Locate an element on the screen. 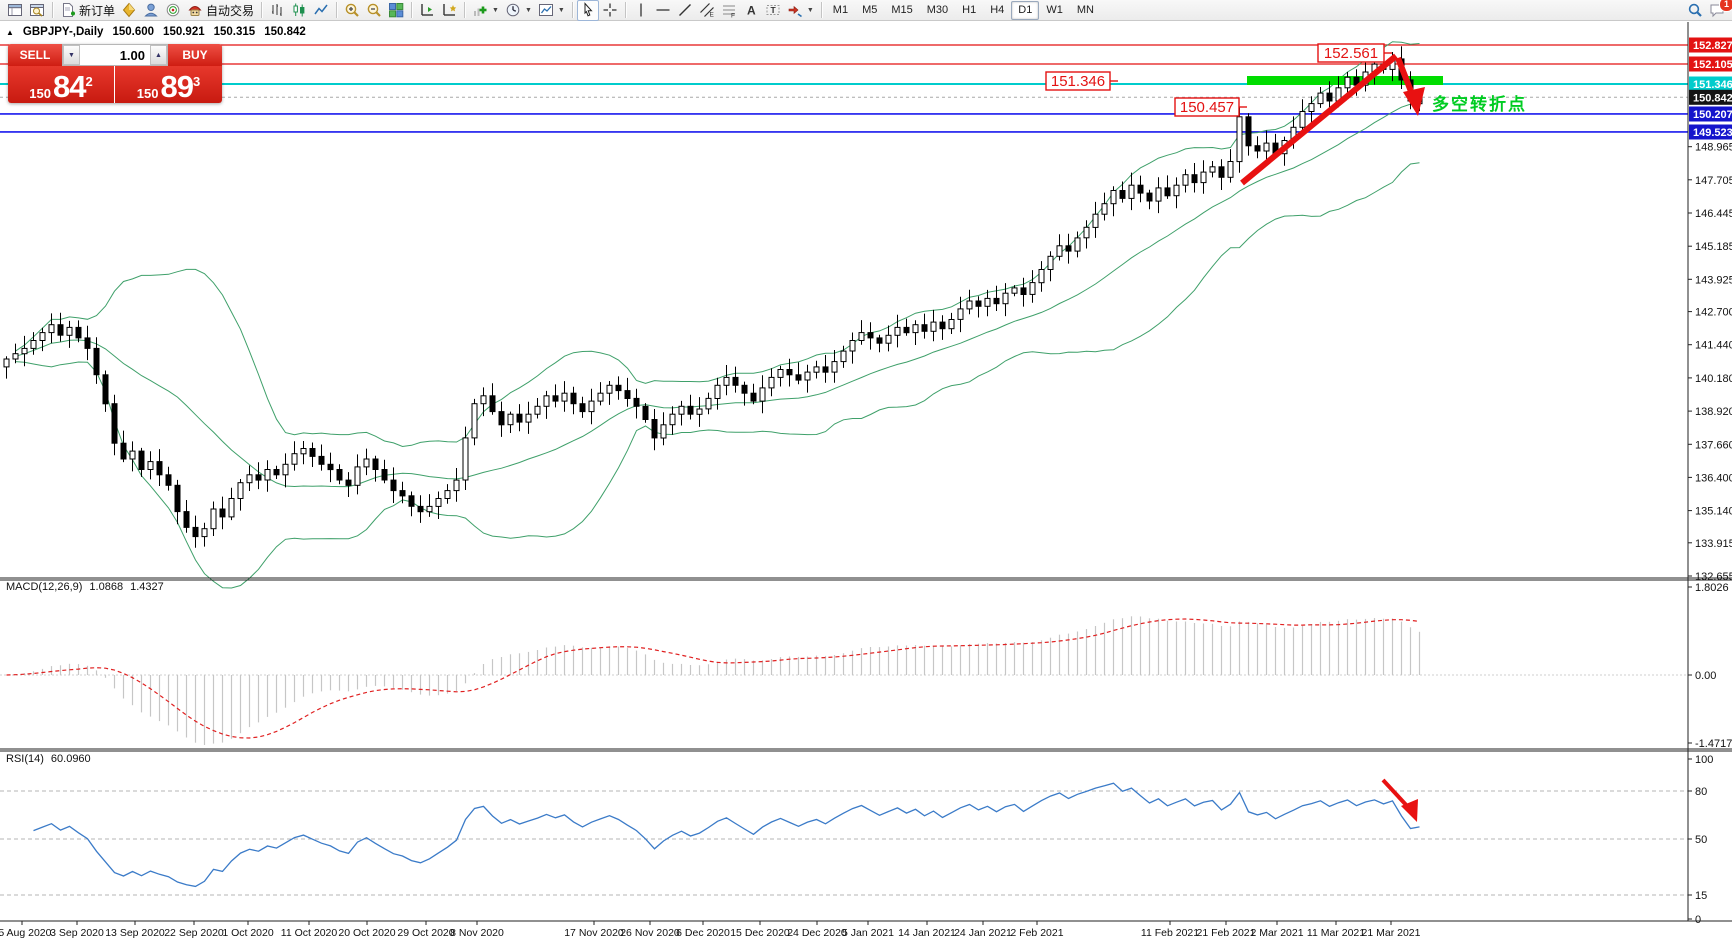 This screenshot has height=942, width=1732. timeframe-w1-button: W1 is located at coordinates (1054, 9).